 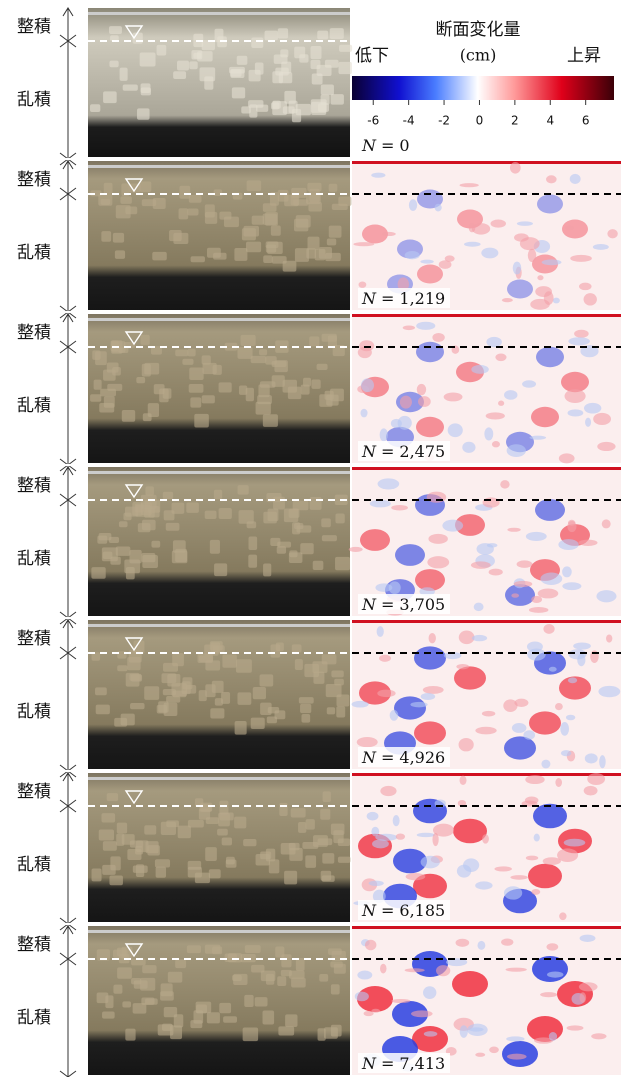 I want to click on n-label: N = 2,475, so click(x=403, y=451).